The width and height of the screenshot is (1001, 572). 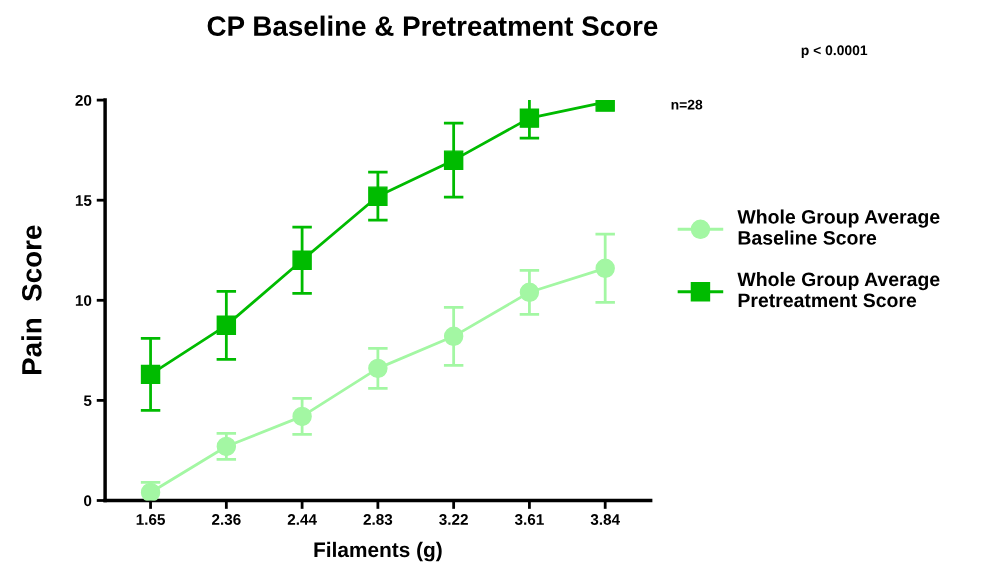 I want to click on x-tick-label: 3.22, so click(x=453, y=519).